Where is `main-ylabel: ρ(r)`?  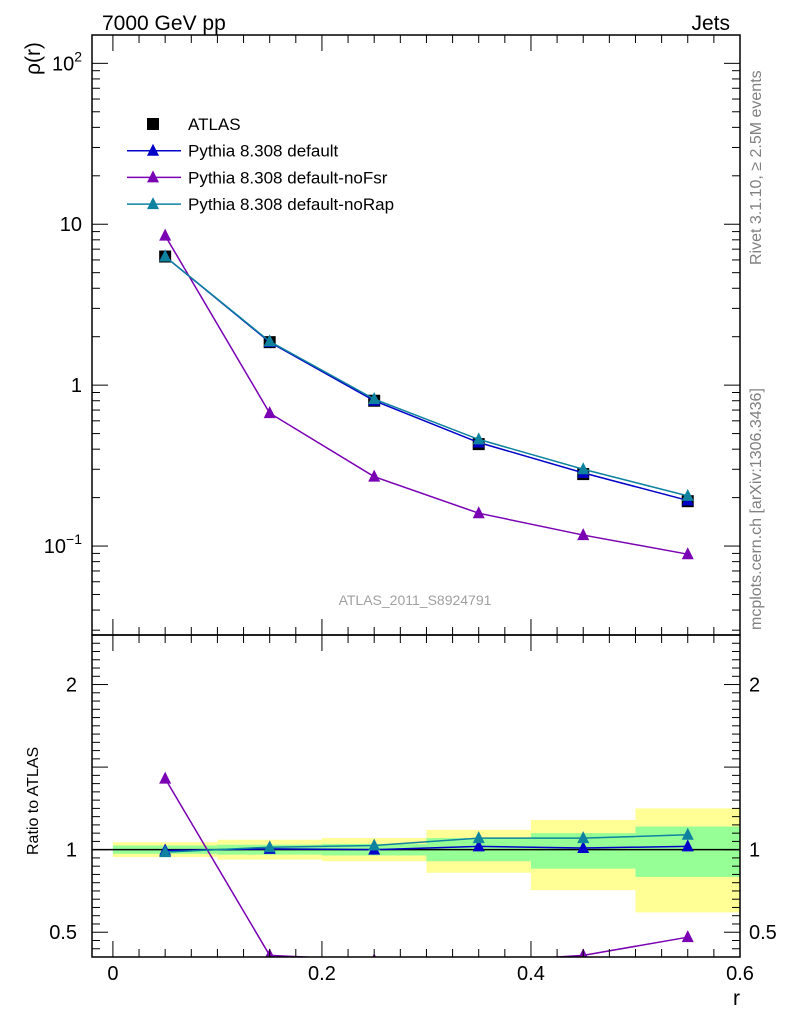 main-ylabel: ρ(r) is located at coordinates (33, 58).